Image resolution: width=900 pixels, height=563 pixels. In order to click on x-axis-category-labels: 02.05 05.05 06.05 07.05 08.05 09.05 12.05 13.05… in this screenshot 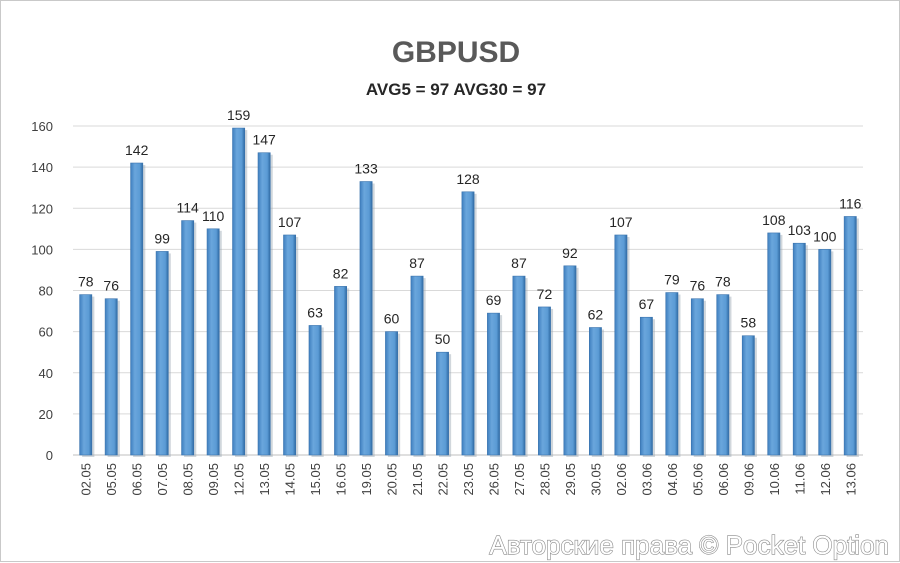, I will do `click(469, 479)`.